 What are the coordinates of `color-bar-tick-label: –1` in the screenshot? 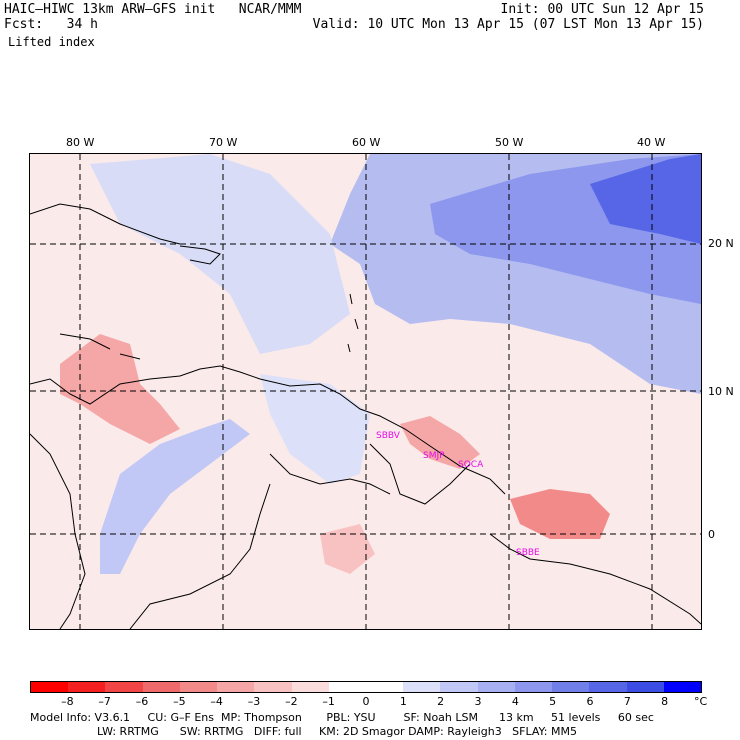 It's located at (328, 701).